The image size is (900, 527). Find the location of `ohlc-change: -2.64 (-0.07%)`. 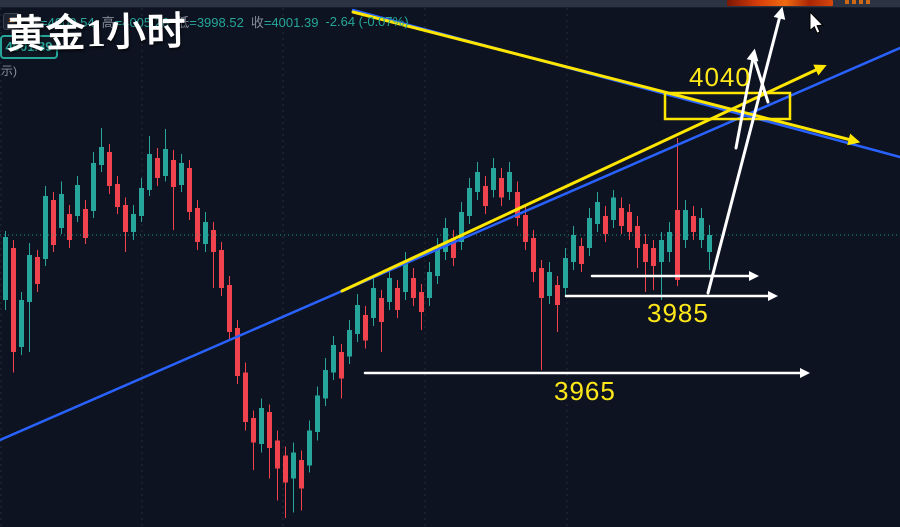

ohlc-change: -2.64 (-0.07%) is located at coordinates (367, 21).